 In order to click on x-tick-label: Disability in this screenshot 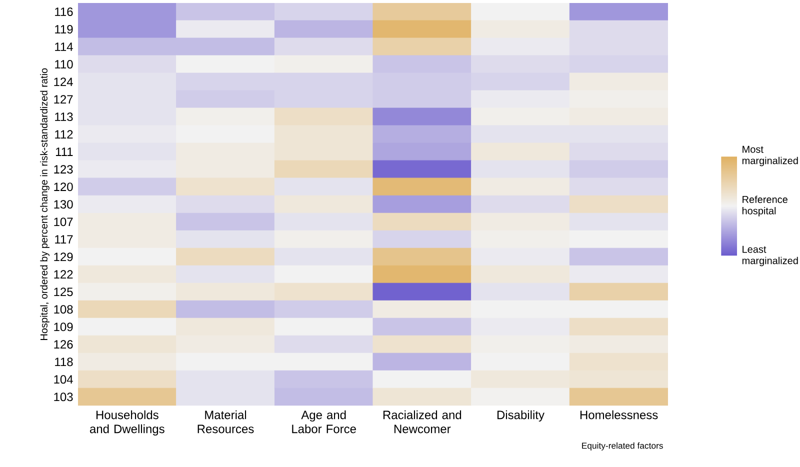, I will do `click(520, 416)`.